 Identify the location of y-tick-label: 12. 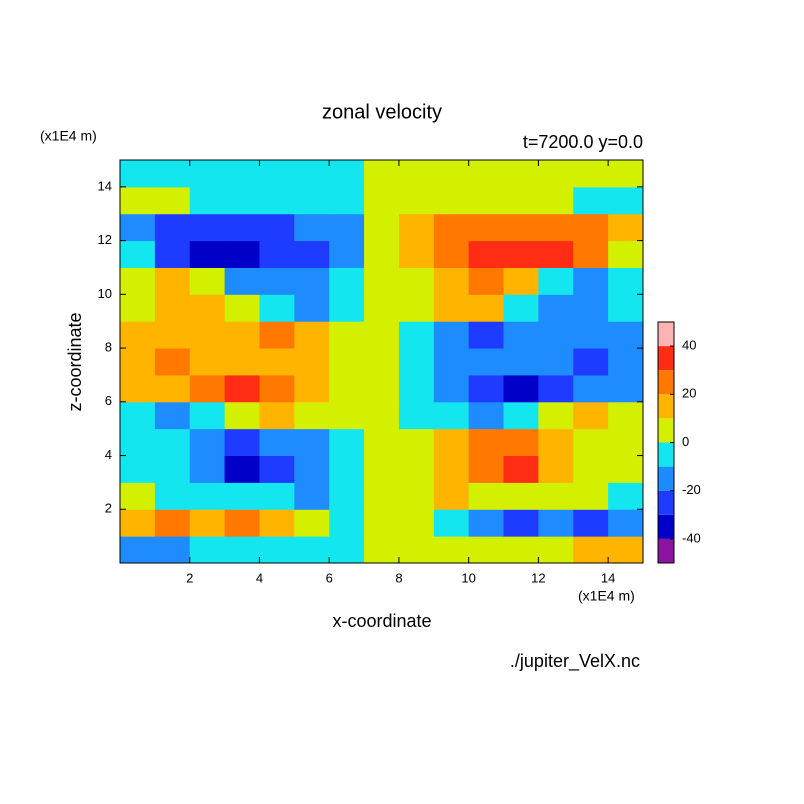
(105, 239).